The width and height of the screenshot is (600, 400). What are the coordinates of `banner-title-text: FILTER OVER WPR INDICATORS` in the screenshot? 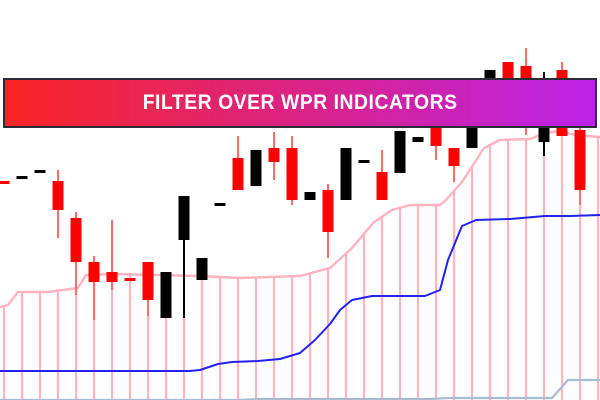 It's located at (300, 102).